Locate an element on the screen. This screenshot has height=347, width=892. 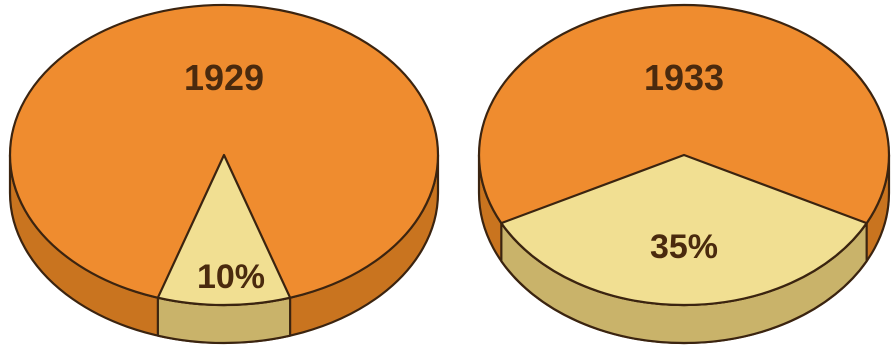
pie-1929-slice-top is located at coordinates (224, 230).